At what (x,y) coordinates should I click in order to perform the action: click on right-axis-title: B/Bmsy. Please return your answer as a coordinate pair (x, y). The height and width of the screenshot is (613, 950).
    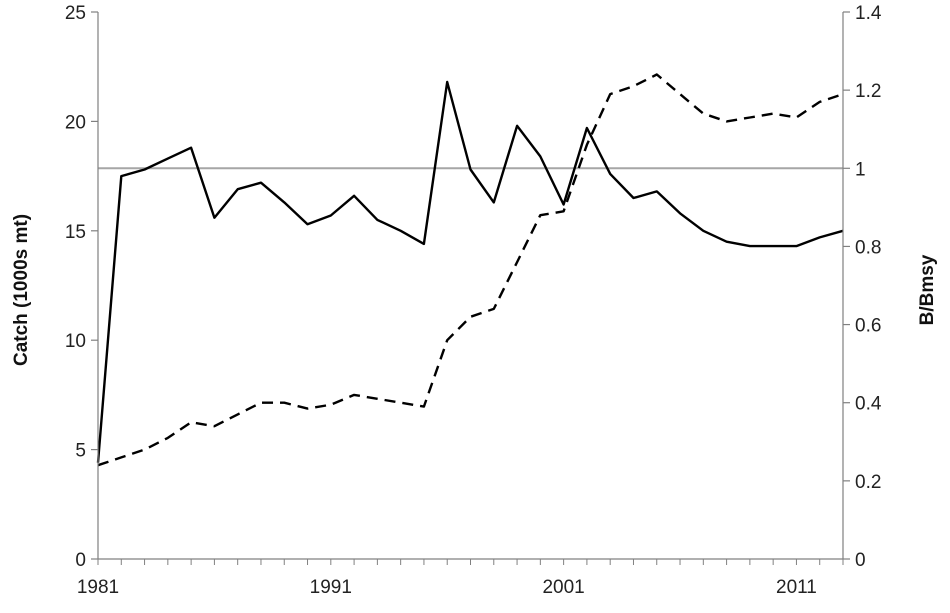
    Looking at the image, I should click on (927, 289).